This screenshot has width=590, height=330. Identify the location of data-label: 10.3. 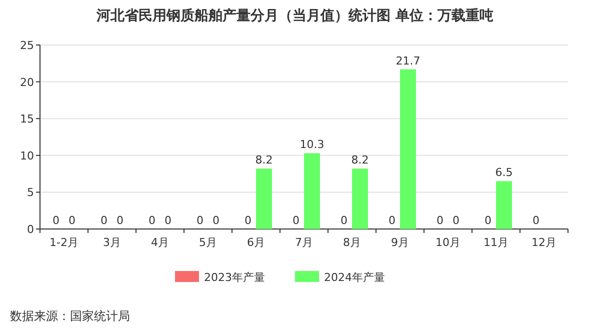
(312, 145).